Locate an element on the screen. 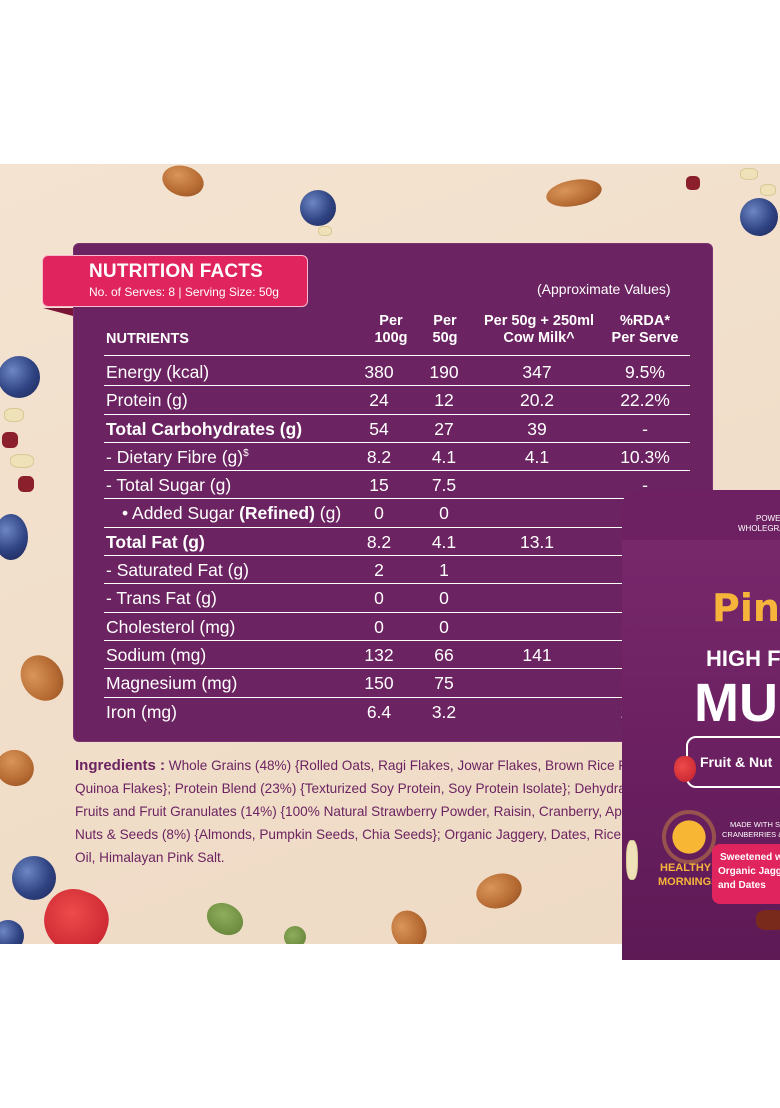 Image resolution: width=780 pixels, height=1108 pixels. value-with-milk: 13.1 is located at coordinates (537, 541).